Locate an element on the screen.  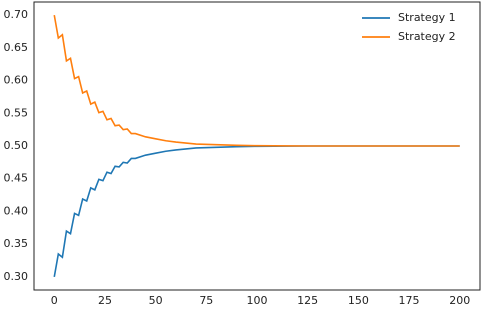
y-tick-label: 0.40 is located at coordinates (16, 210).